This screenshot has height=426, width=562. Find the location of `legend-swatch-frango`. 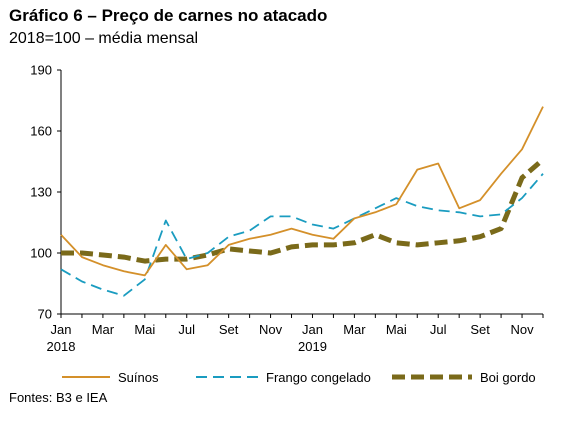

legend-swatch-frango is located at coordinates (227, 377).